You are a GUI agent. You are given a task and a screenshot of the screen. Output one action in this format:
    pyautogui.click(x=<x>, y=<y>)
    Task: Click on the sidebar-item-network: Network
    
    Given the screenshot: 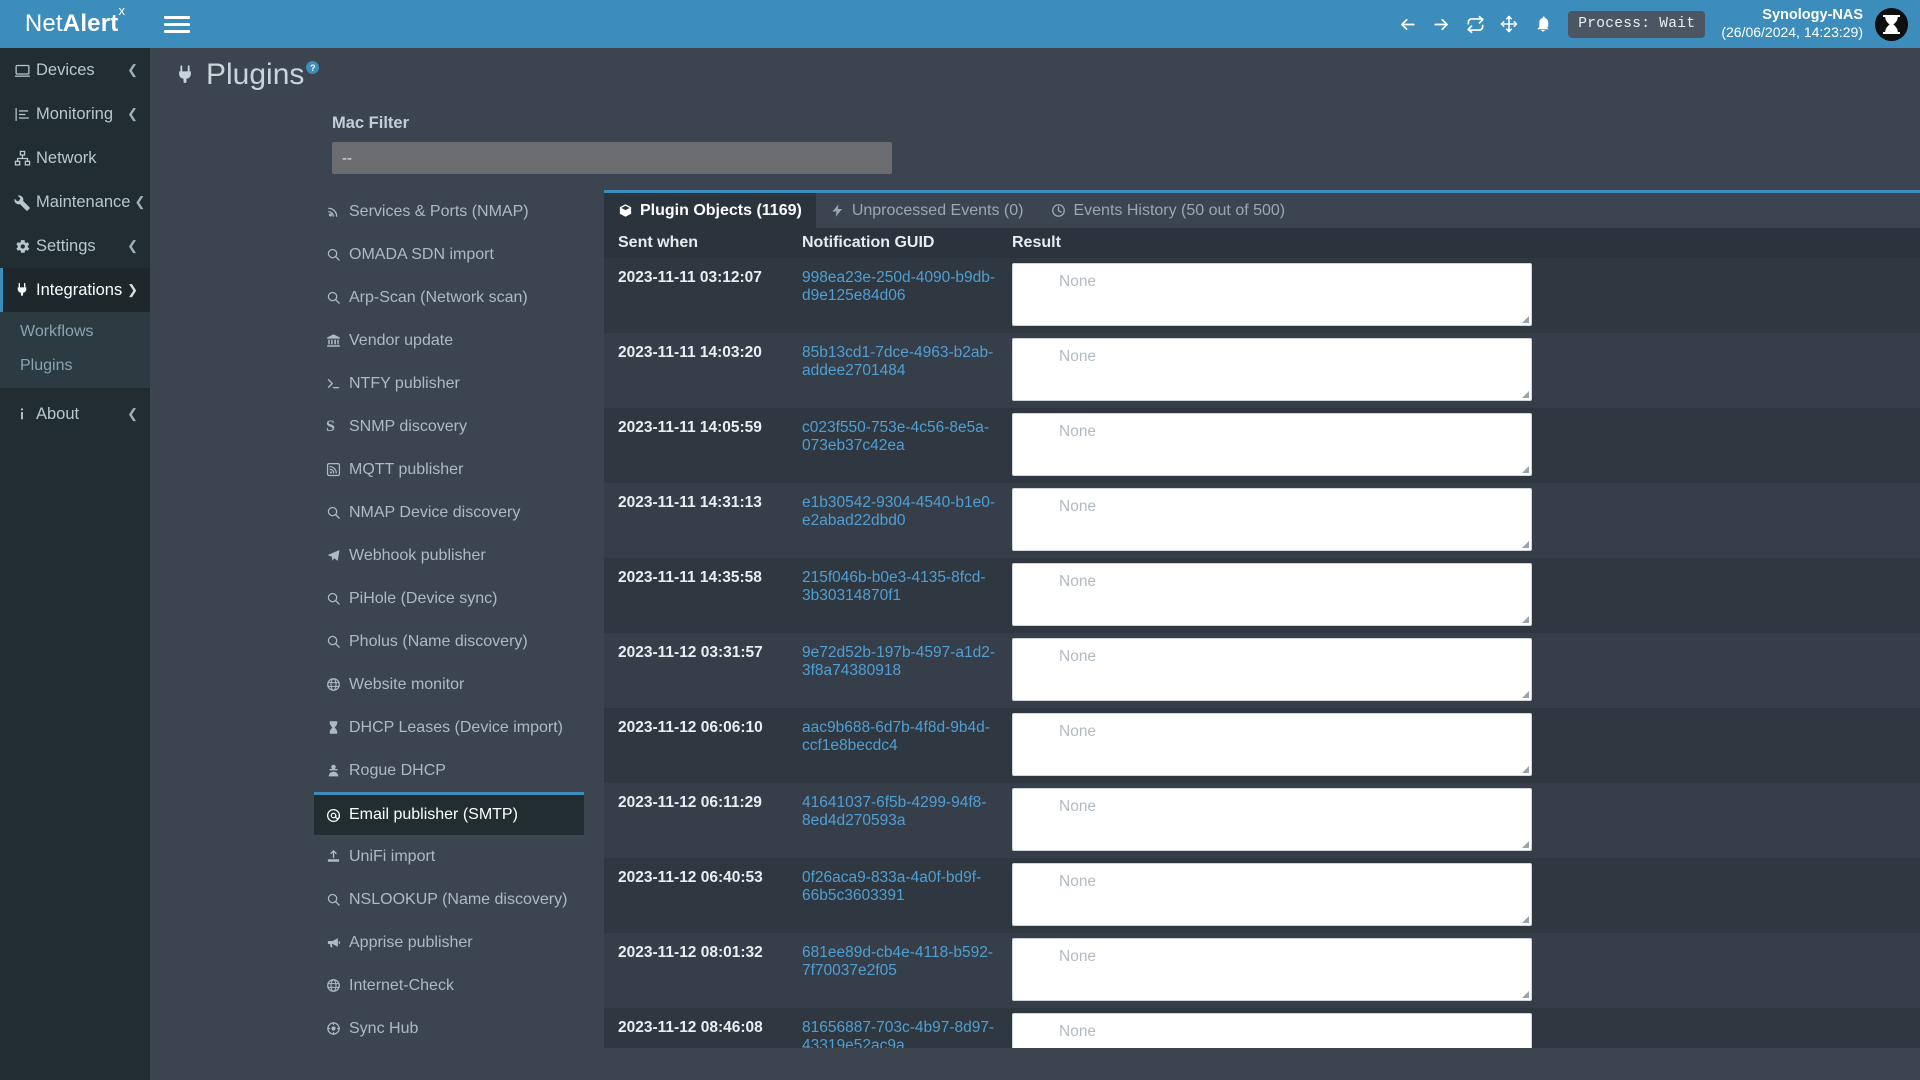 What is the action you would take?
    pyautogui.click(x=75, y=158)
    